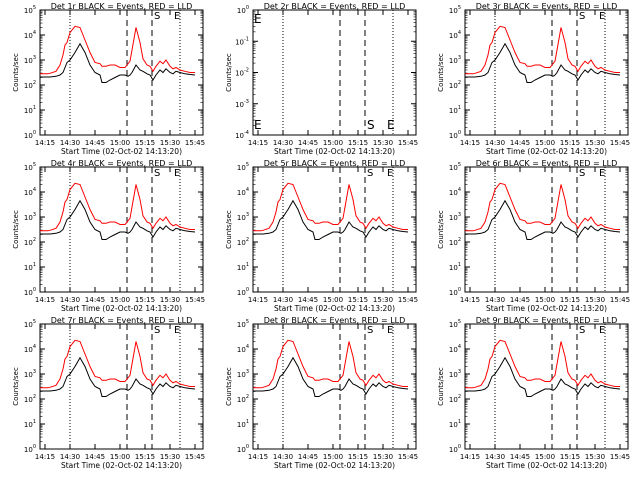 The image size is (640, 480). What do you see at coordinates (242, 104) in the screenshot?
I see `y-tick-label: 10⁻³` at bounding box center [242, 104].